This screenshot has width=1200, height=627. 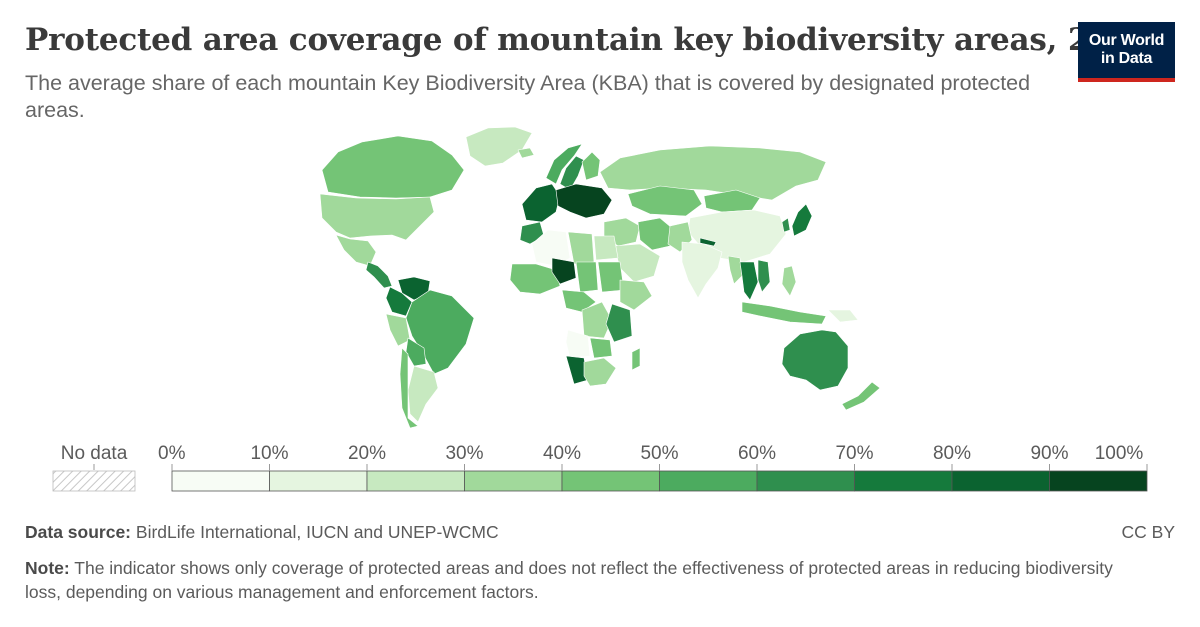 I want to click on map-region-nepal, so click(x=708, y=242).